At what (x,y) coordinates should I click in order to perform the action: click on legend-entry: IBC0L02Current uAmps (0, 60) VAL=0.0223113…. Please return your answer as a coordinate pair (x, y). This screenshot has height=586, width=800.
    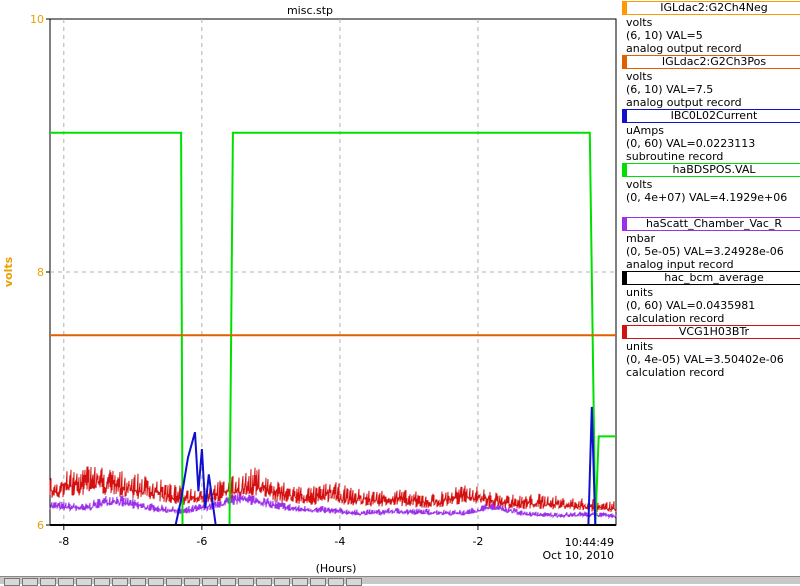
    Looking at the image, I should click on (710, 135).